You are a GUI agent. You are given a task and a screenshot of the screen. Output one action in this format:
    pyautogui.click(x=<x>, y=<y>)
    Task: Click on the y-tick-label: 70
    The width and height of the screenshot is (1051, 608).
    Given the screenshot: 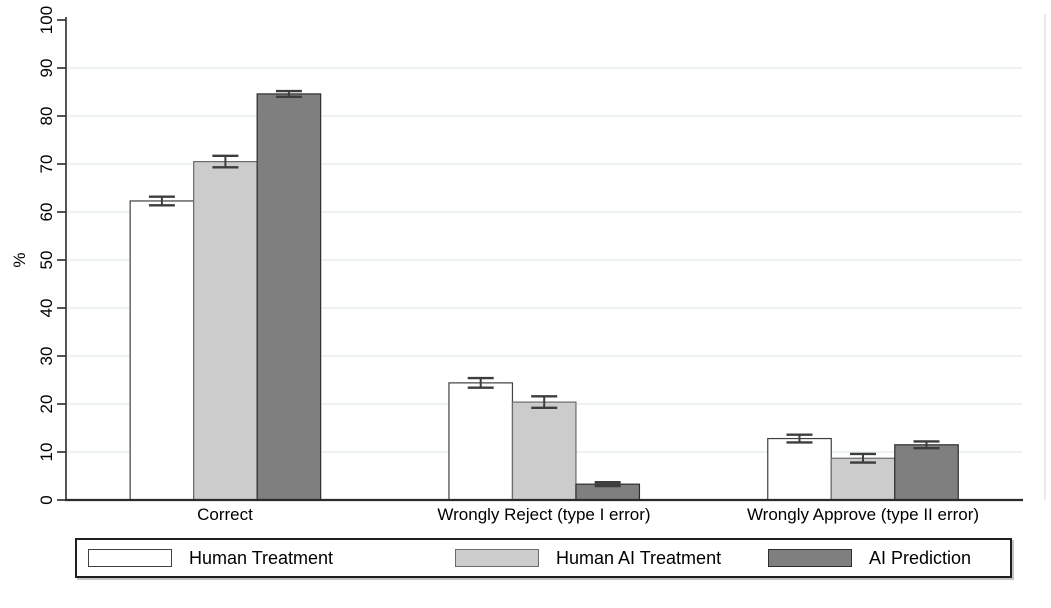 What is the action you would take?
    pyautogui.click(x=46, y=164)
    